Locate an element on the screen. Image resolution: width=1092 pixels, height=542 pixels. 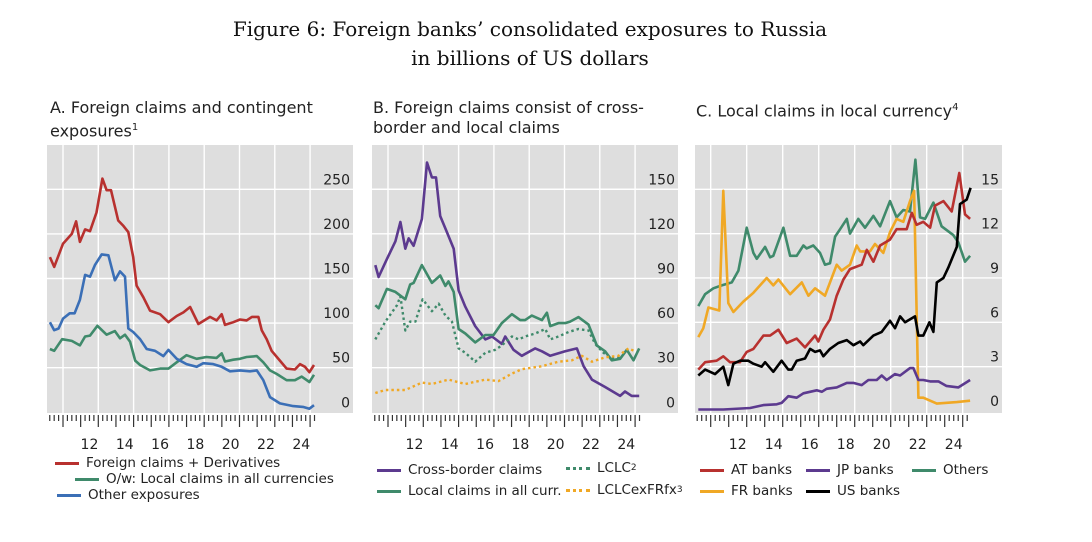
series-line-lclc is located at coordinates (497, 329).